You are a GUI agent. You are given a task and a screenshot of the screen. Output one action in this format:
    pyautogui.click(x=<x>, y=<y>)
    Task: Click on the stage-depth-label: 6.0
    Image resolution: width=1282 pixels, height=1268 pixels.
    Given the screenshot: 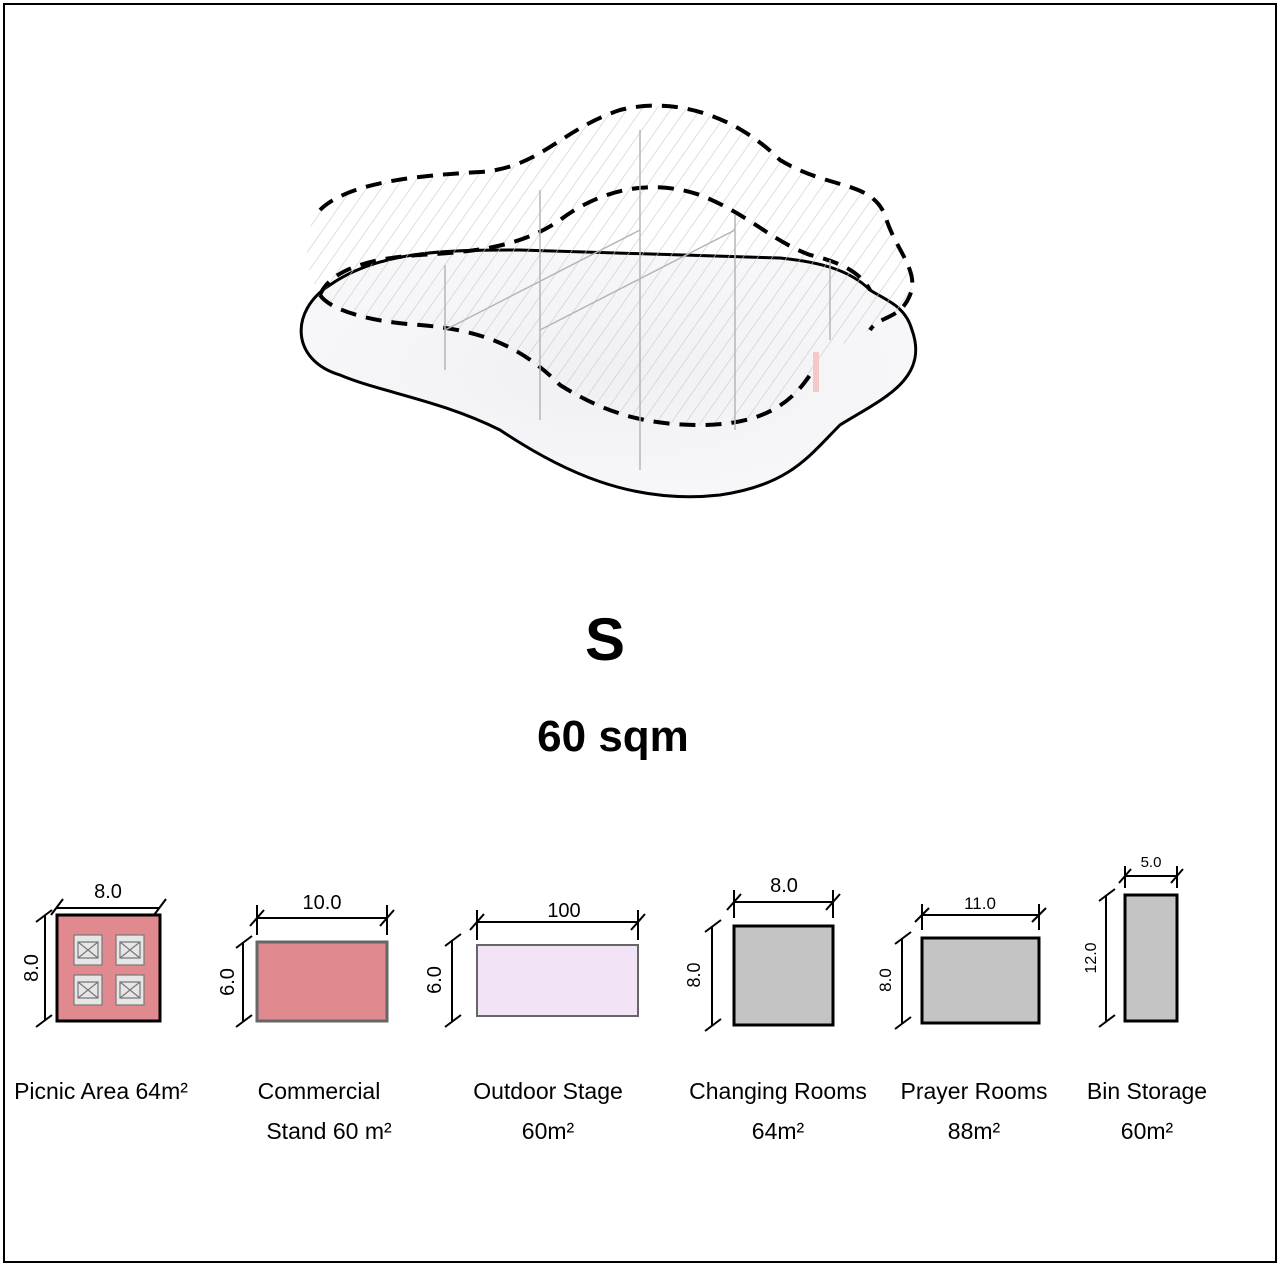 What is the action you would take?
    pyautogui.click(x=435, y=980)
    